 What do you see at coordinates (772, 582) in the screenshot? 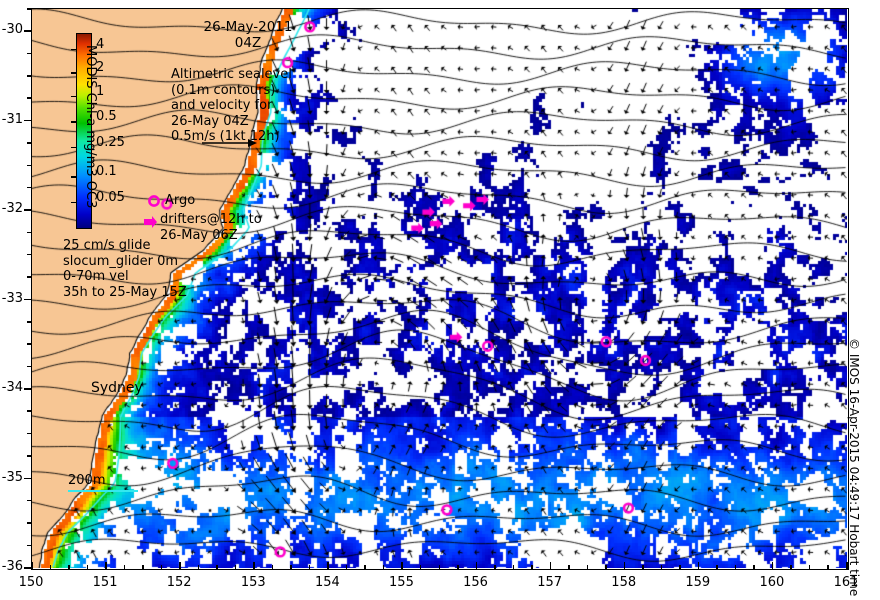
I see `x-tick-label: 160` at bounding box center [772, 582].